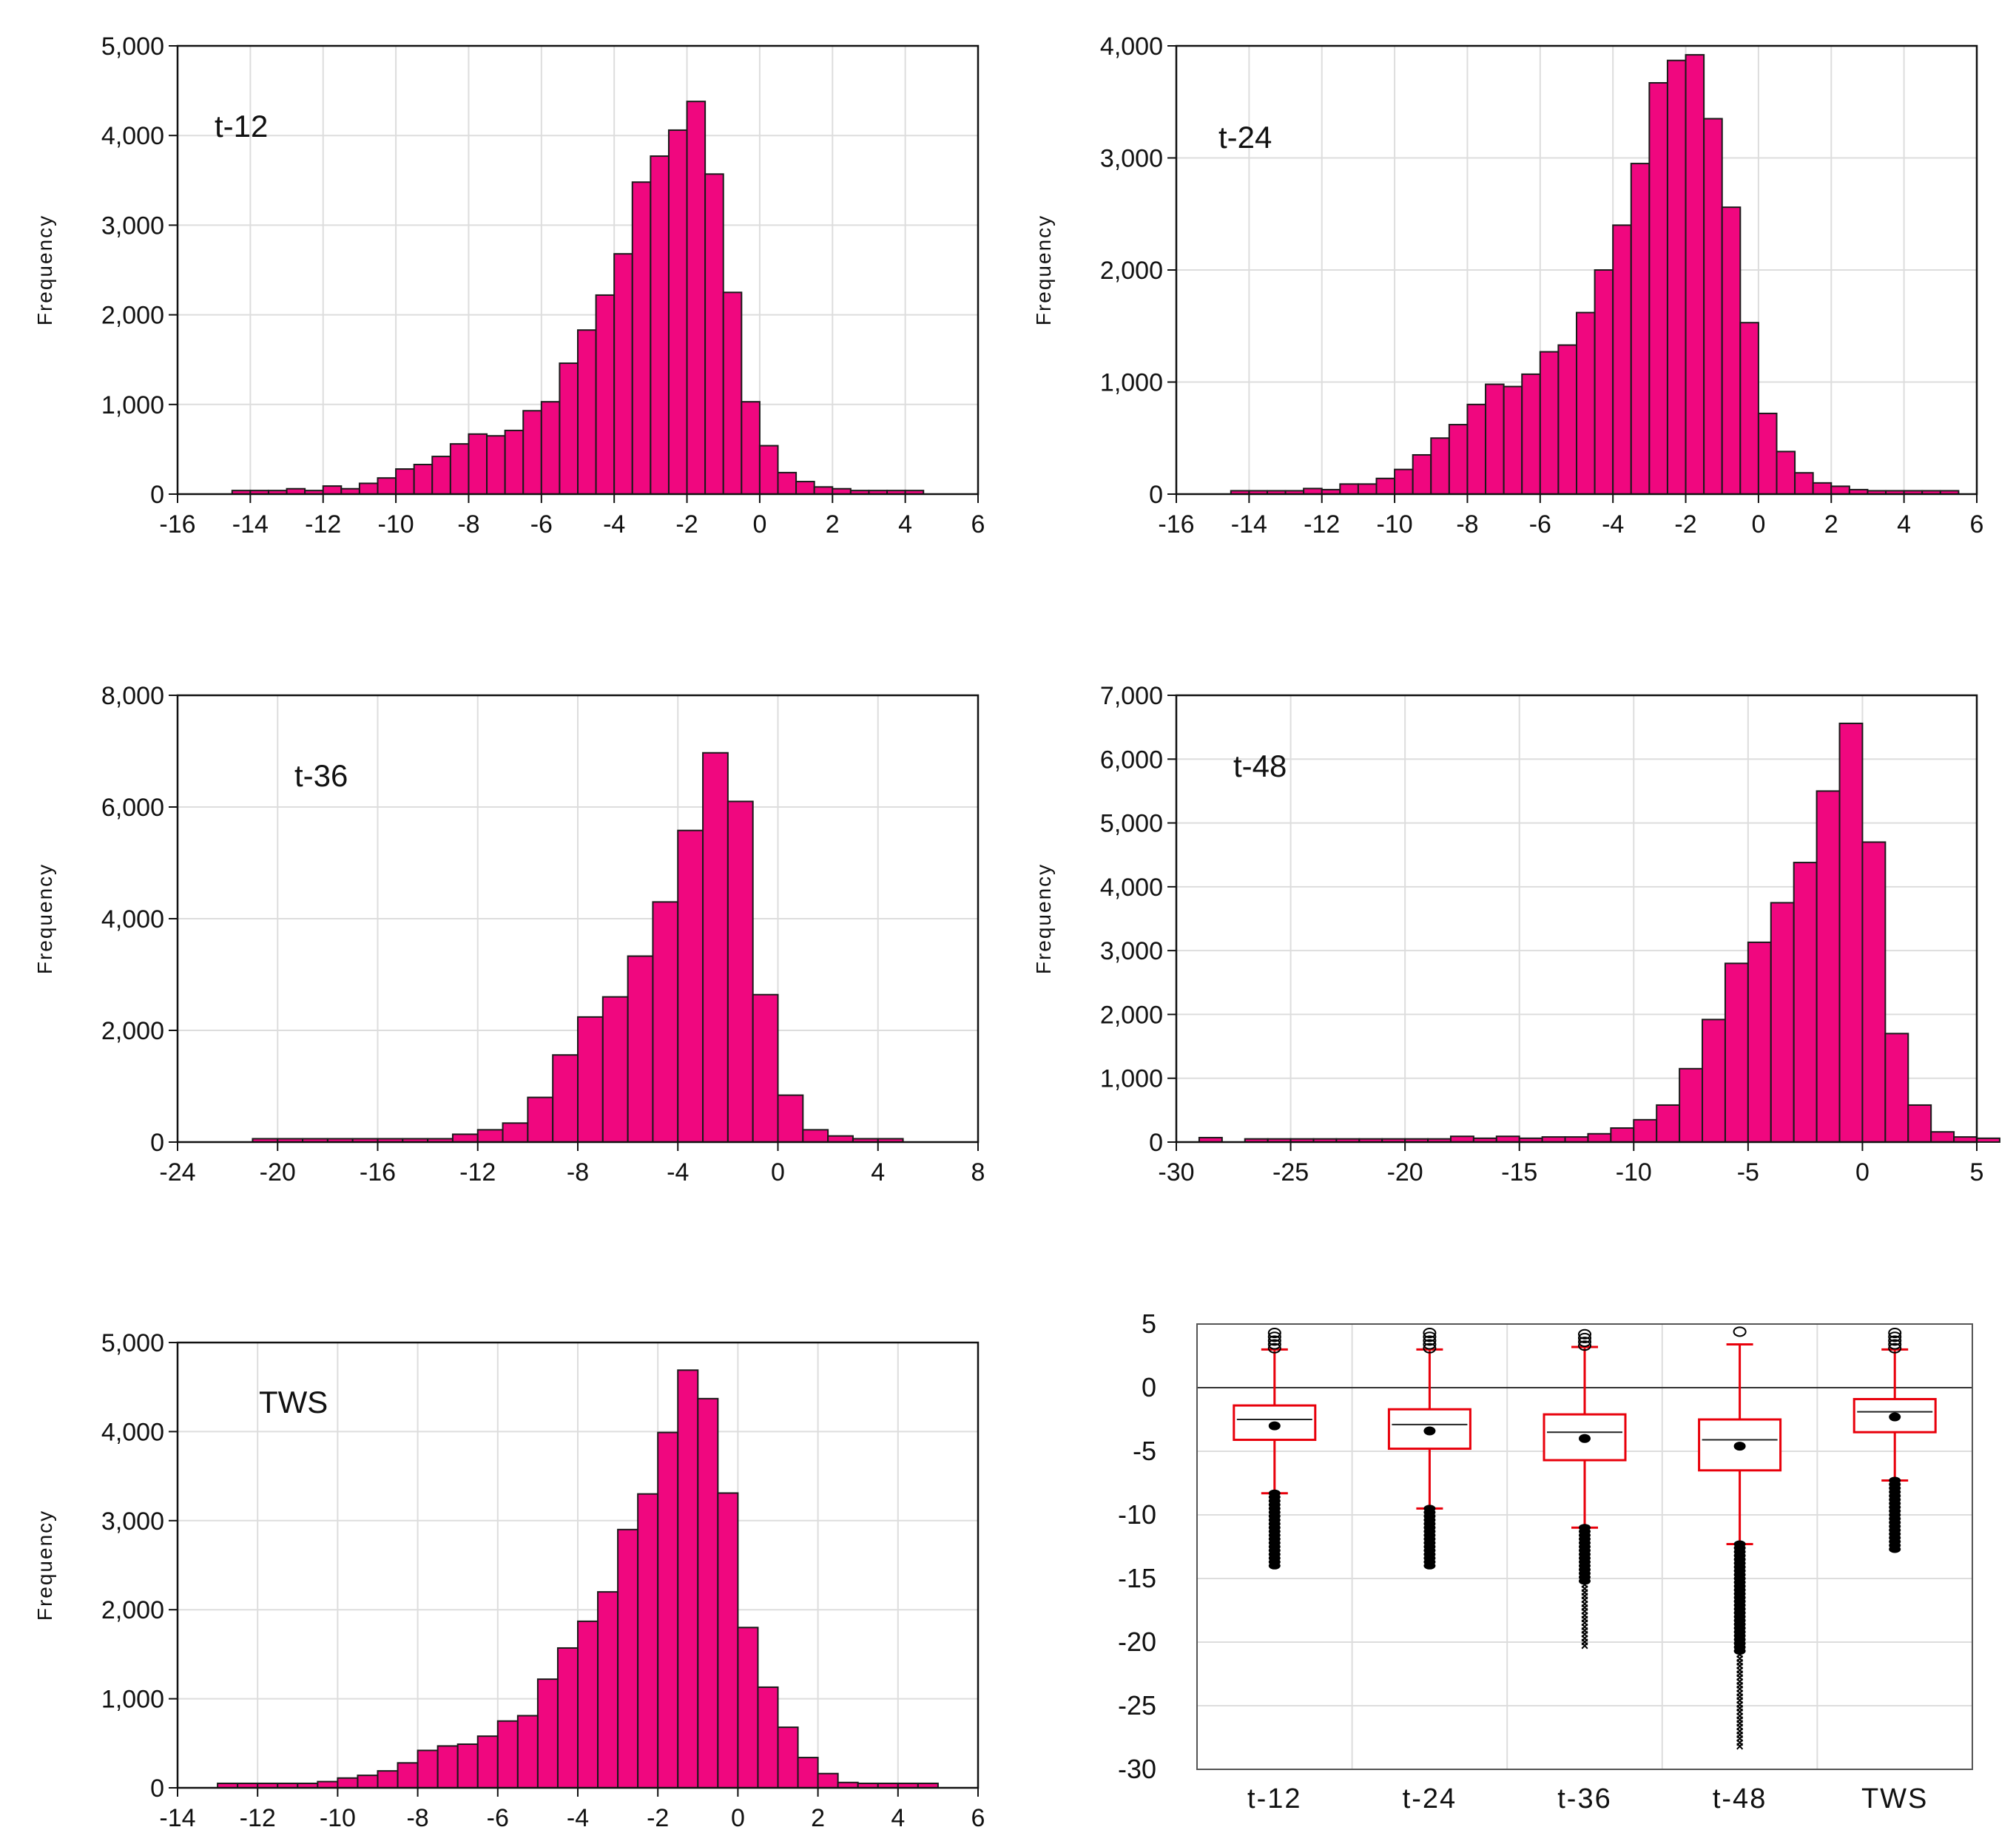 The height and width of the screenshot is (1847, 2016). Describe the element at coordinates (1144, 1451) in the screenshot. I see `y-tick-label: -5` at that location.